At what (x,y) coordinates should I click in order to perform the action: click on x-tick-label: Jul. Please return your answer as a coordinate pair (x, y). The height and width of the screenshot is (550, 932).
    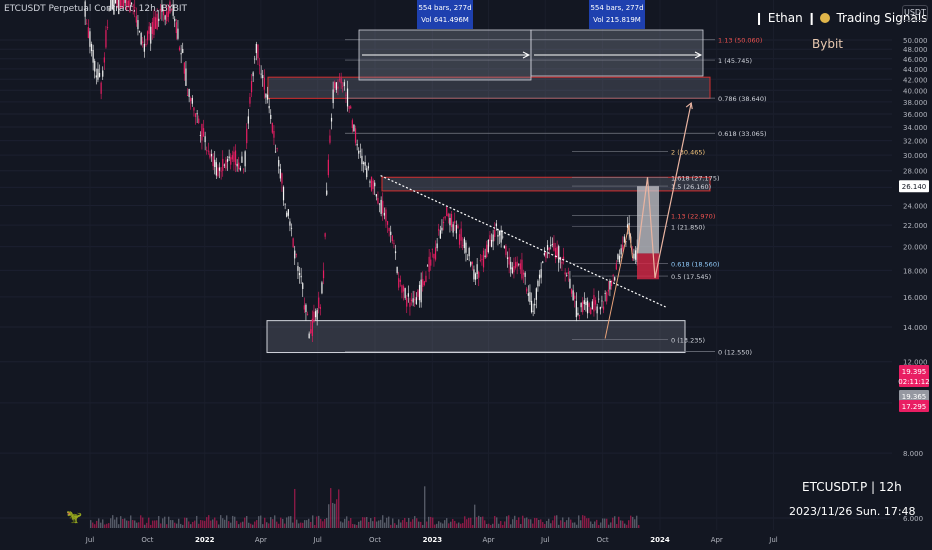
    Looking at the image, I should click on (545, 540).